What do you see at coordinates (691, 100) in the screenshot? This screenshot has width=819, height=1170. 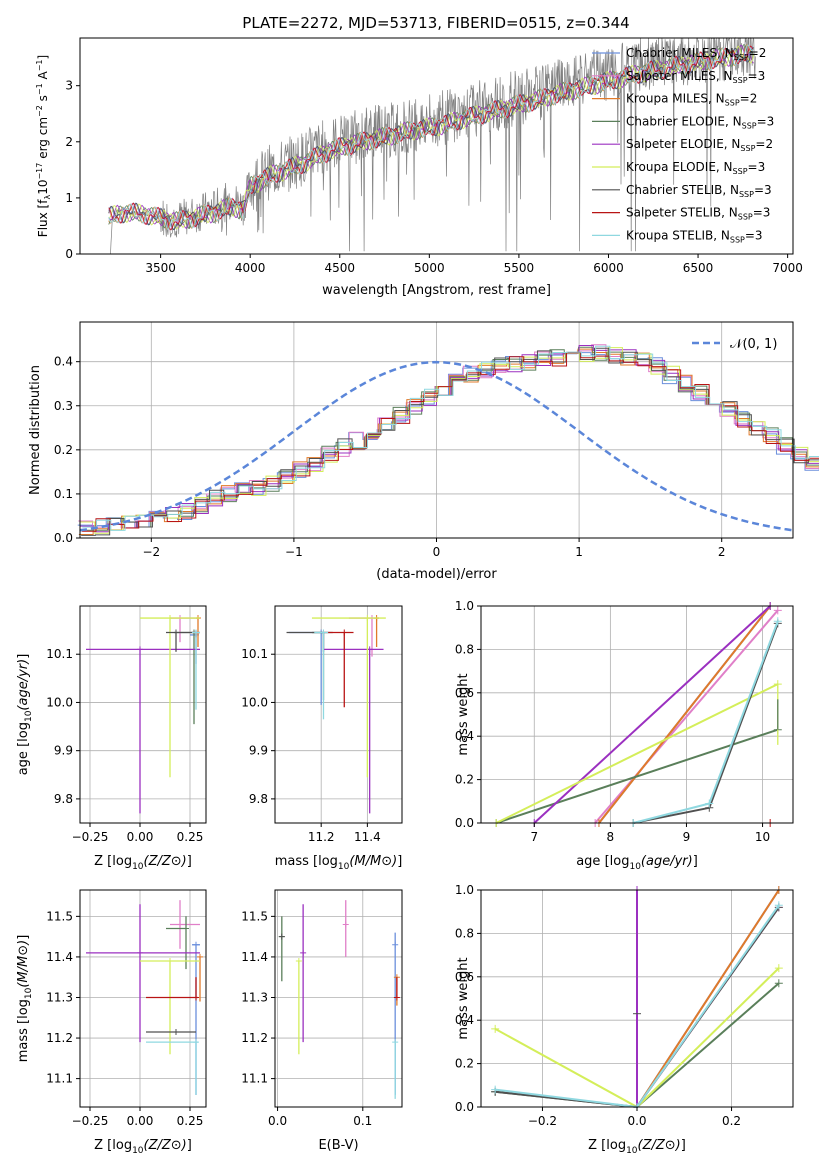 I see `legend-label: Kroupa MILES, NSSP=2` at bounding box center [691, 100].